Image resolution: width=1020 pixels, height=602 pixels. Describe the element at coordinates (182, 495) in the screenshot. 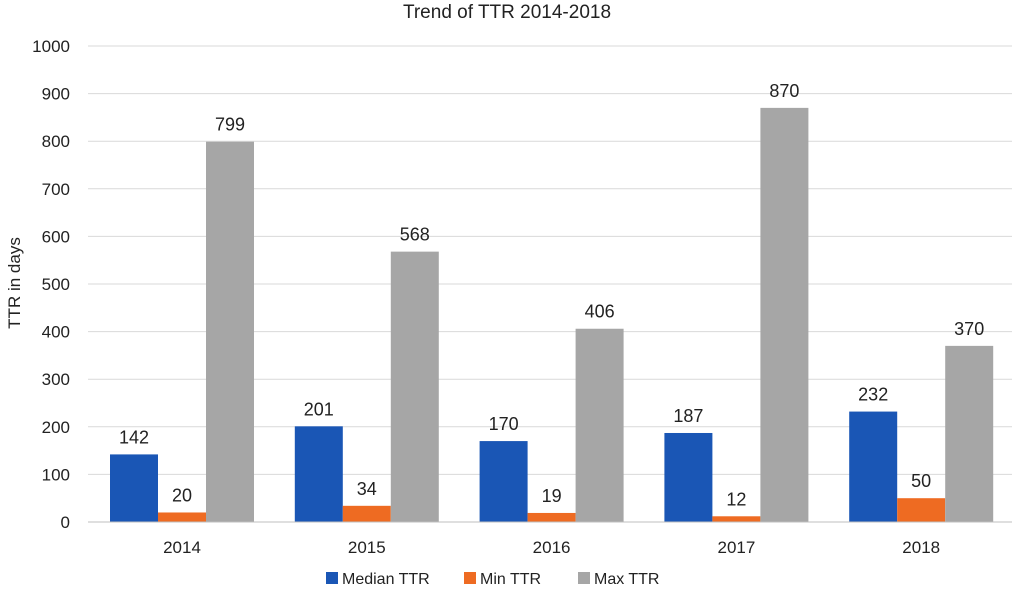

I see `data-label: 20` at that location.